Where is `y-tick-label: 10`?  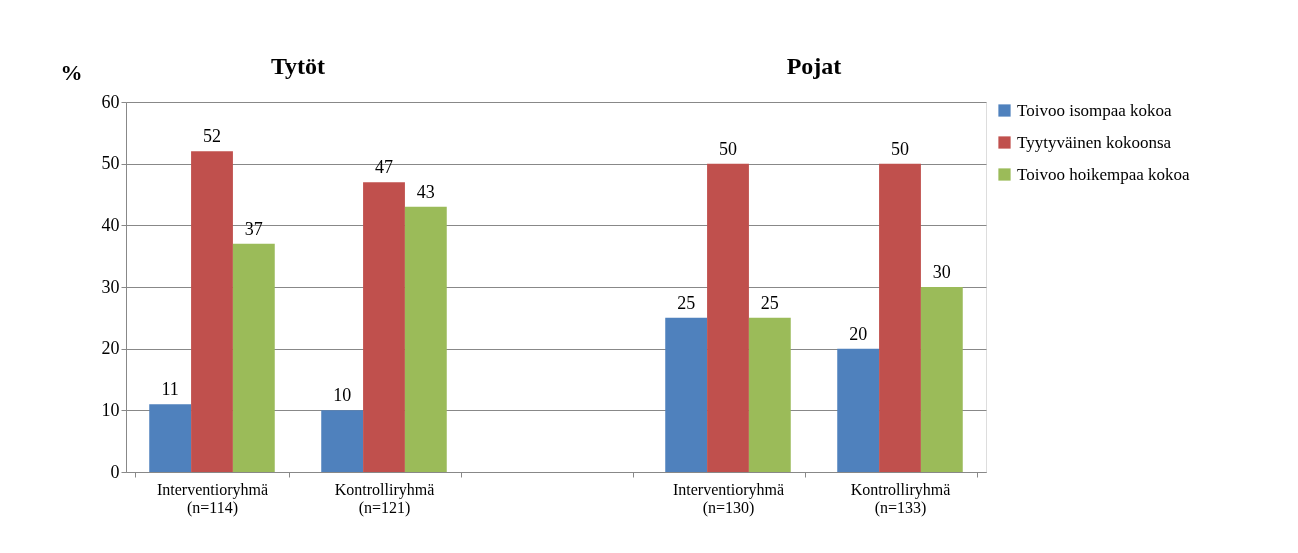 y-tick-label: 10 is located at coordinates (110, 409).